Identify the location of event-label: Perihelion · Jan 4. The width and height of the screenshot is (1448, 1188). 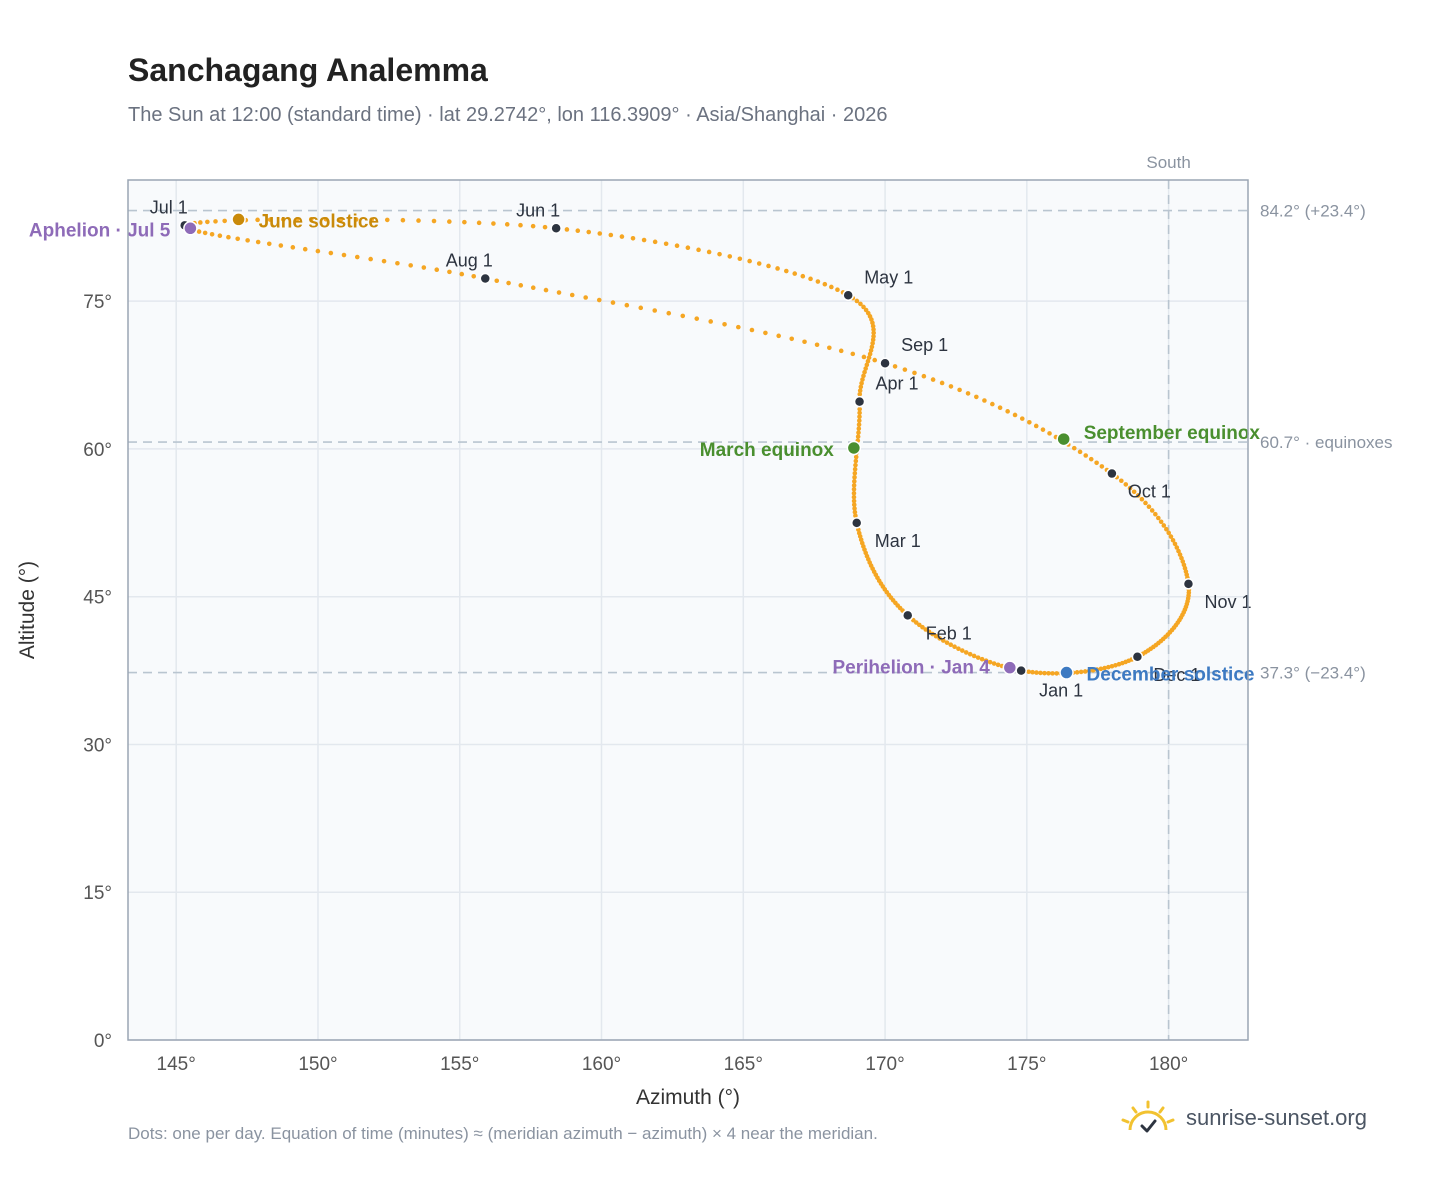
(911, 668).